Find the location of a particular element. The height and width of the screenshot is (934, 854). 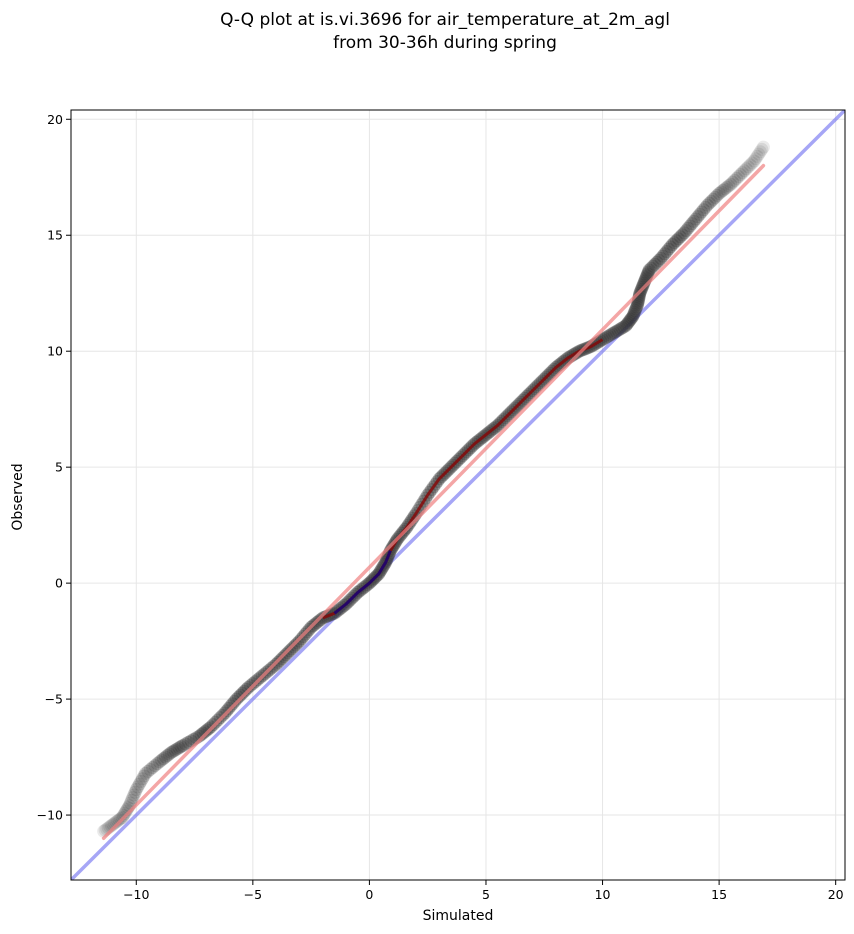

y-tick-label: −5 is located at coordinates (54, 699).